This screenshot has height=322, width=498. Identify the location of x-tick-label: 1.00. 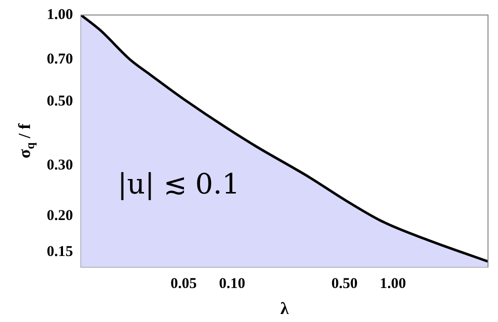
(393, 284).